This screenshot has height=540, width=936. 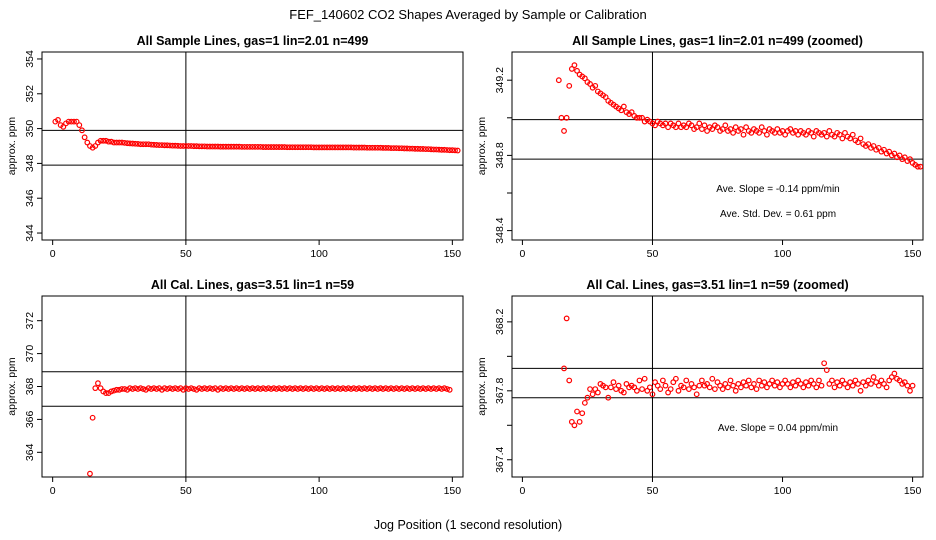 What do you see at coordinates (30, 59) in the screenshot?
I see `y-tick-label: 354` at bounding box center [30, 59].